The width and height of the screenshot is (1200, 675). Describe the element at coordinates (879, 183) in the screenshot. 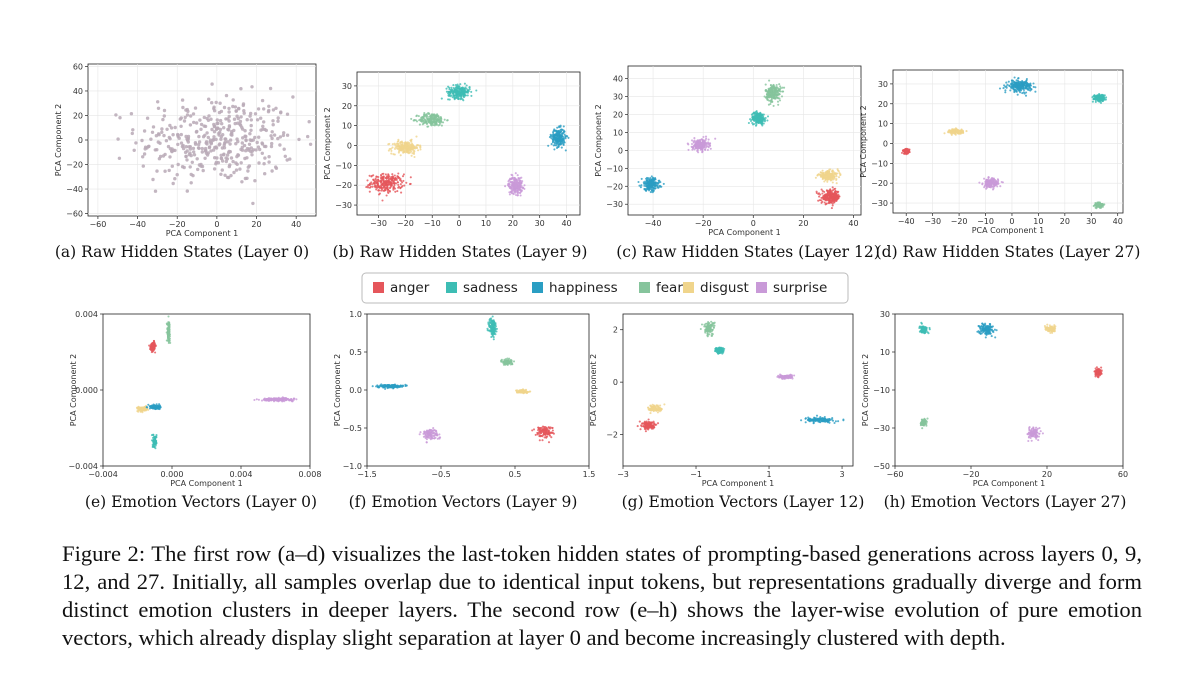

I see `y-tick-label: −20` at that location.